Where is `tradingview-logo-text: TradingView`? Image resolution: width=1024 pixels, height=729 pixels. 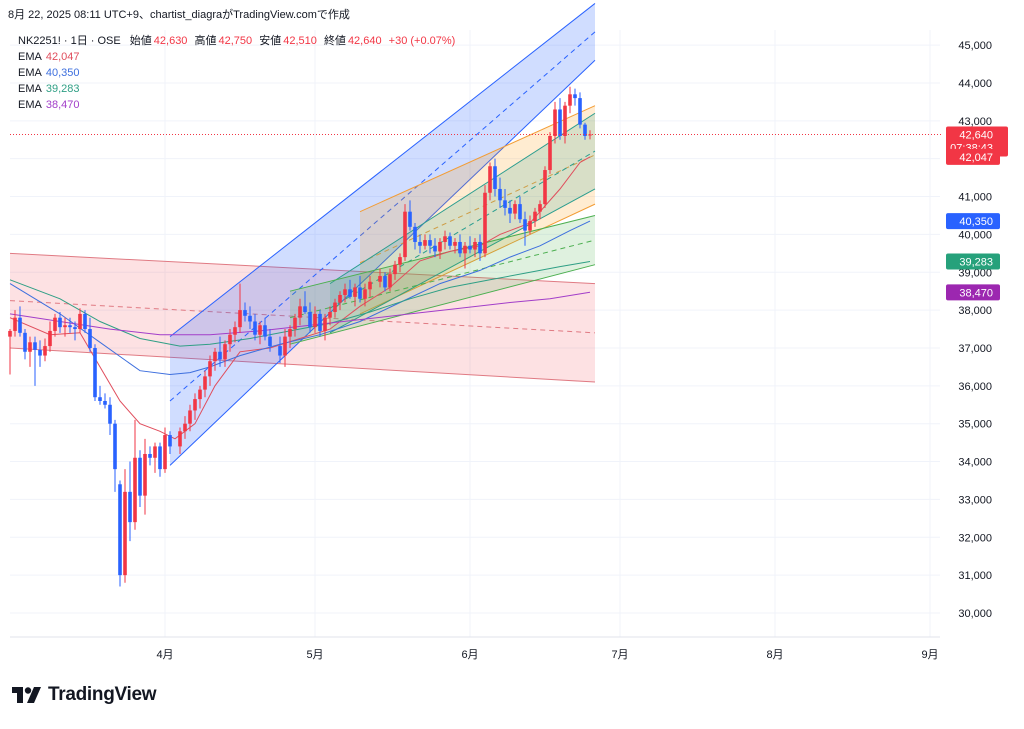
tradingview-logo-text: TradingView is located at coordinates (102, 694).